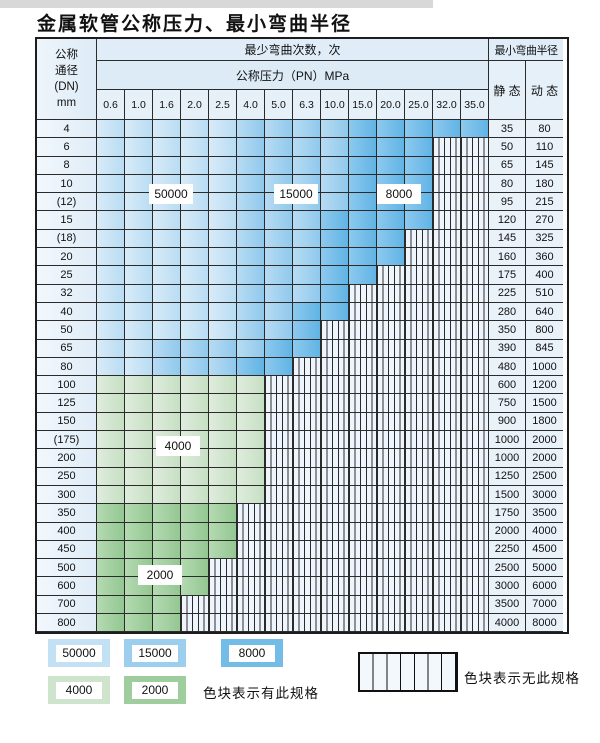 The height and width of the screenshot is (743, 600). What do you see at coordinates (544, 257) in the screenshot?
I see `dynamic-radius-cell: 360` at bounding box center [544, 257].